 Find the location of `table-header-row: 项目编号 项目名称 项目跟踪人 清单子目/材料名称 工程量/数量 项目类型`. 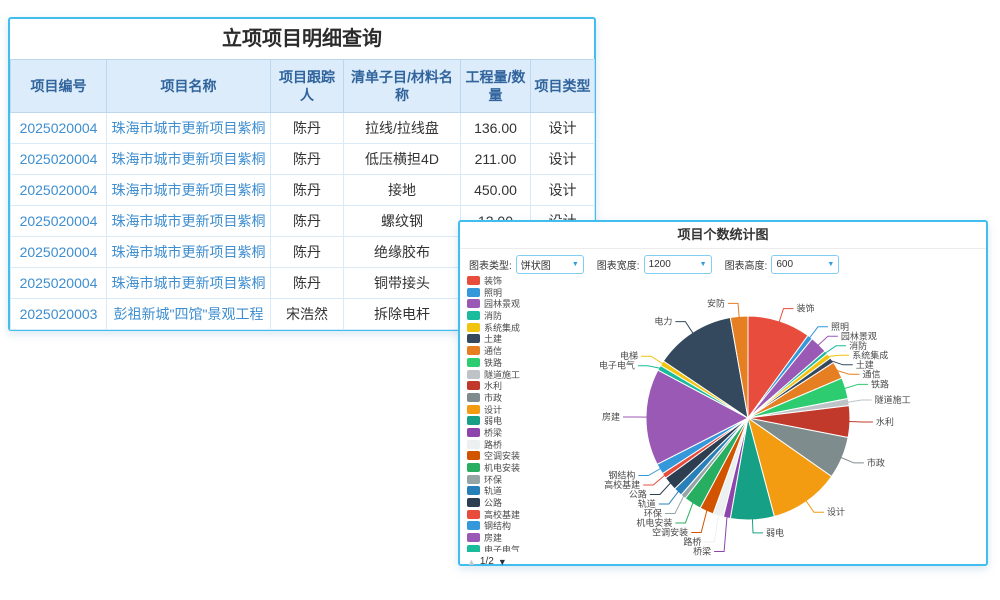

table-header-row: 项目编号 项目名称 项目跟踪人 清单子目/材料名称 工程量/数量 项目类型 is located at coordinates (302, 86).